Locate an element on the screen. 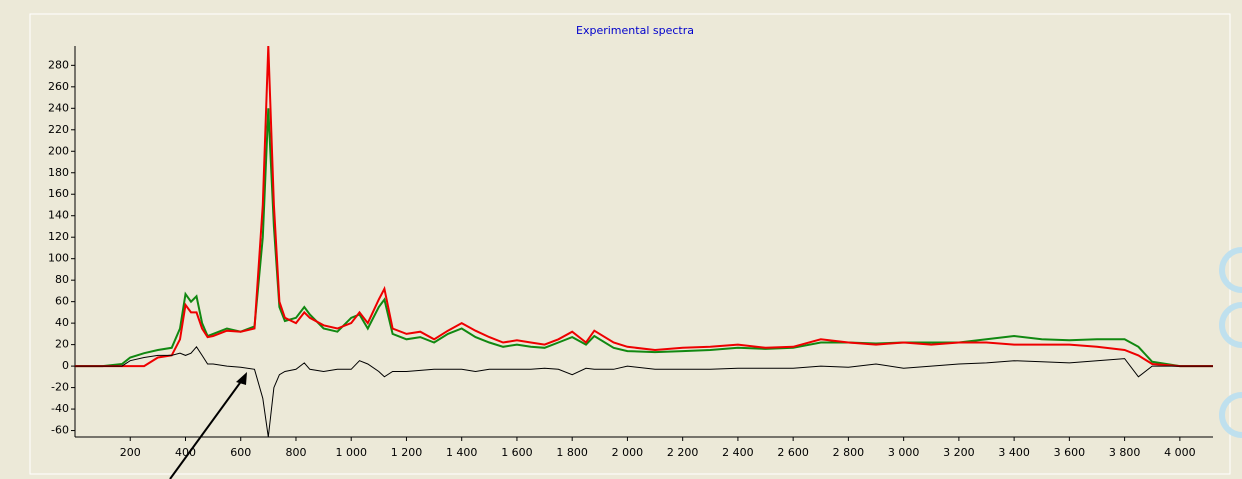  y-tick-label: 100 is located at coordinates (58, 258).